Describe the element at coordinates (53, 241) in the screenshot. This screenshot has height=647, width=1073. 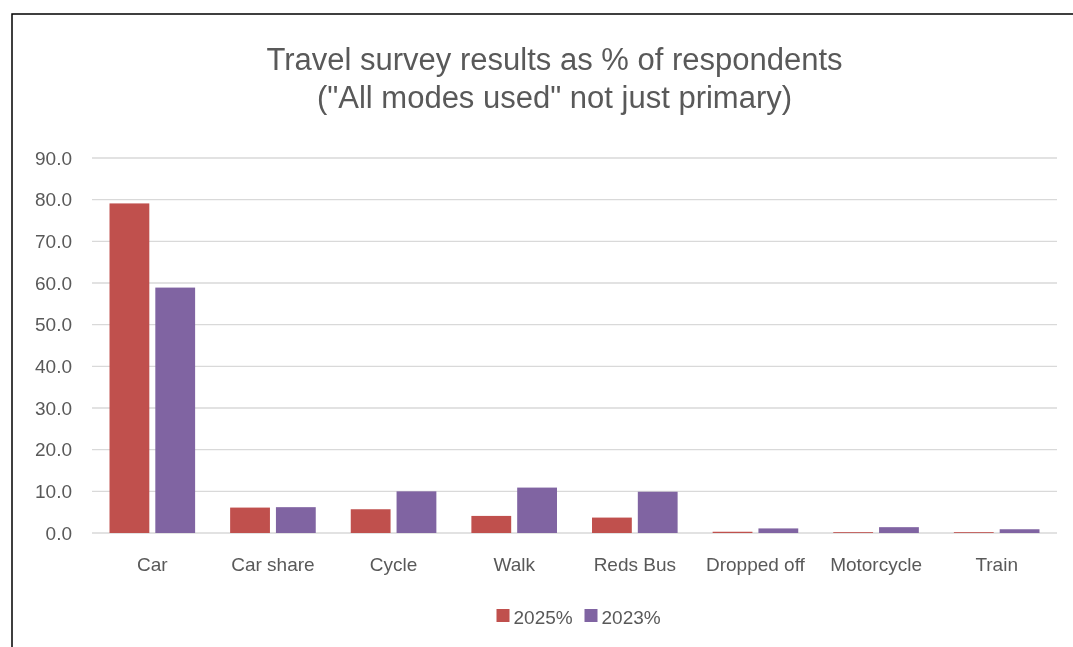
I see `y-tick-label: 70.0` at that location.